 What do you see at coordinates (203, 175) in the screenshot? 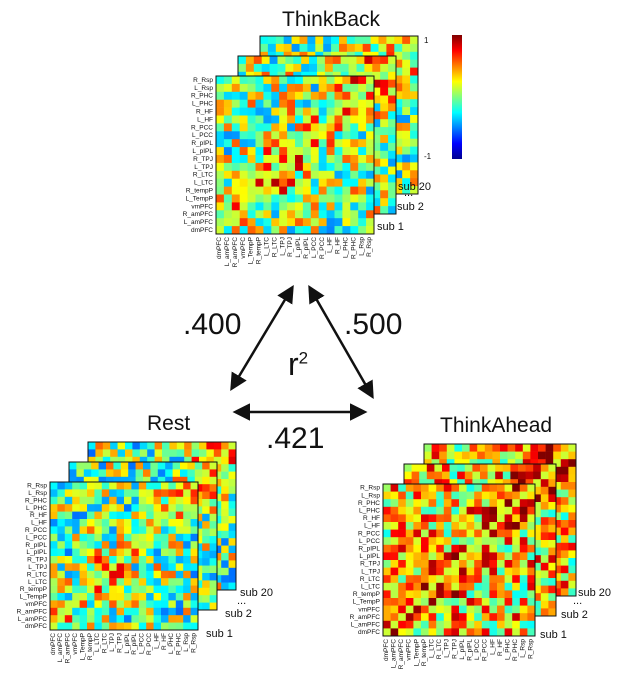
I see `y-tick-label: R_LTC` at bounding box center [203, 175].